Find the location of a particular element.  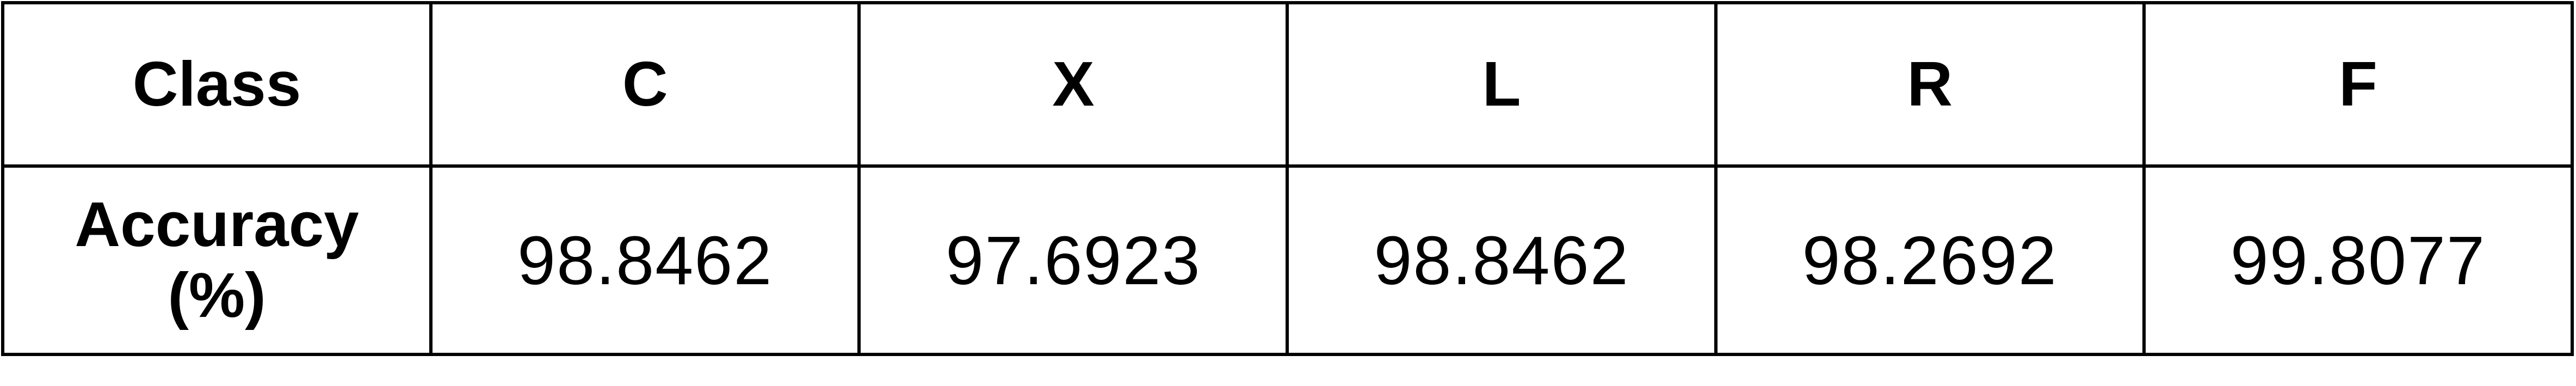

value-x: 97.6923 is located at coordinates (1073, 260).